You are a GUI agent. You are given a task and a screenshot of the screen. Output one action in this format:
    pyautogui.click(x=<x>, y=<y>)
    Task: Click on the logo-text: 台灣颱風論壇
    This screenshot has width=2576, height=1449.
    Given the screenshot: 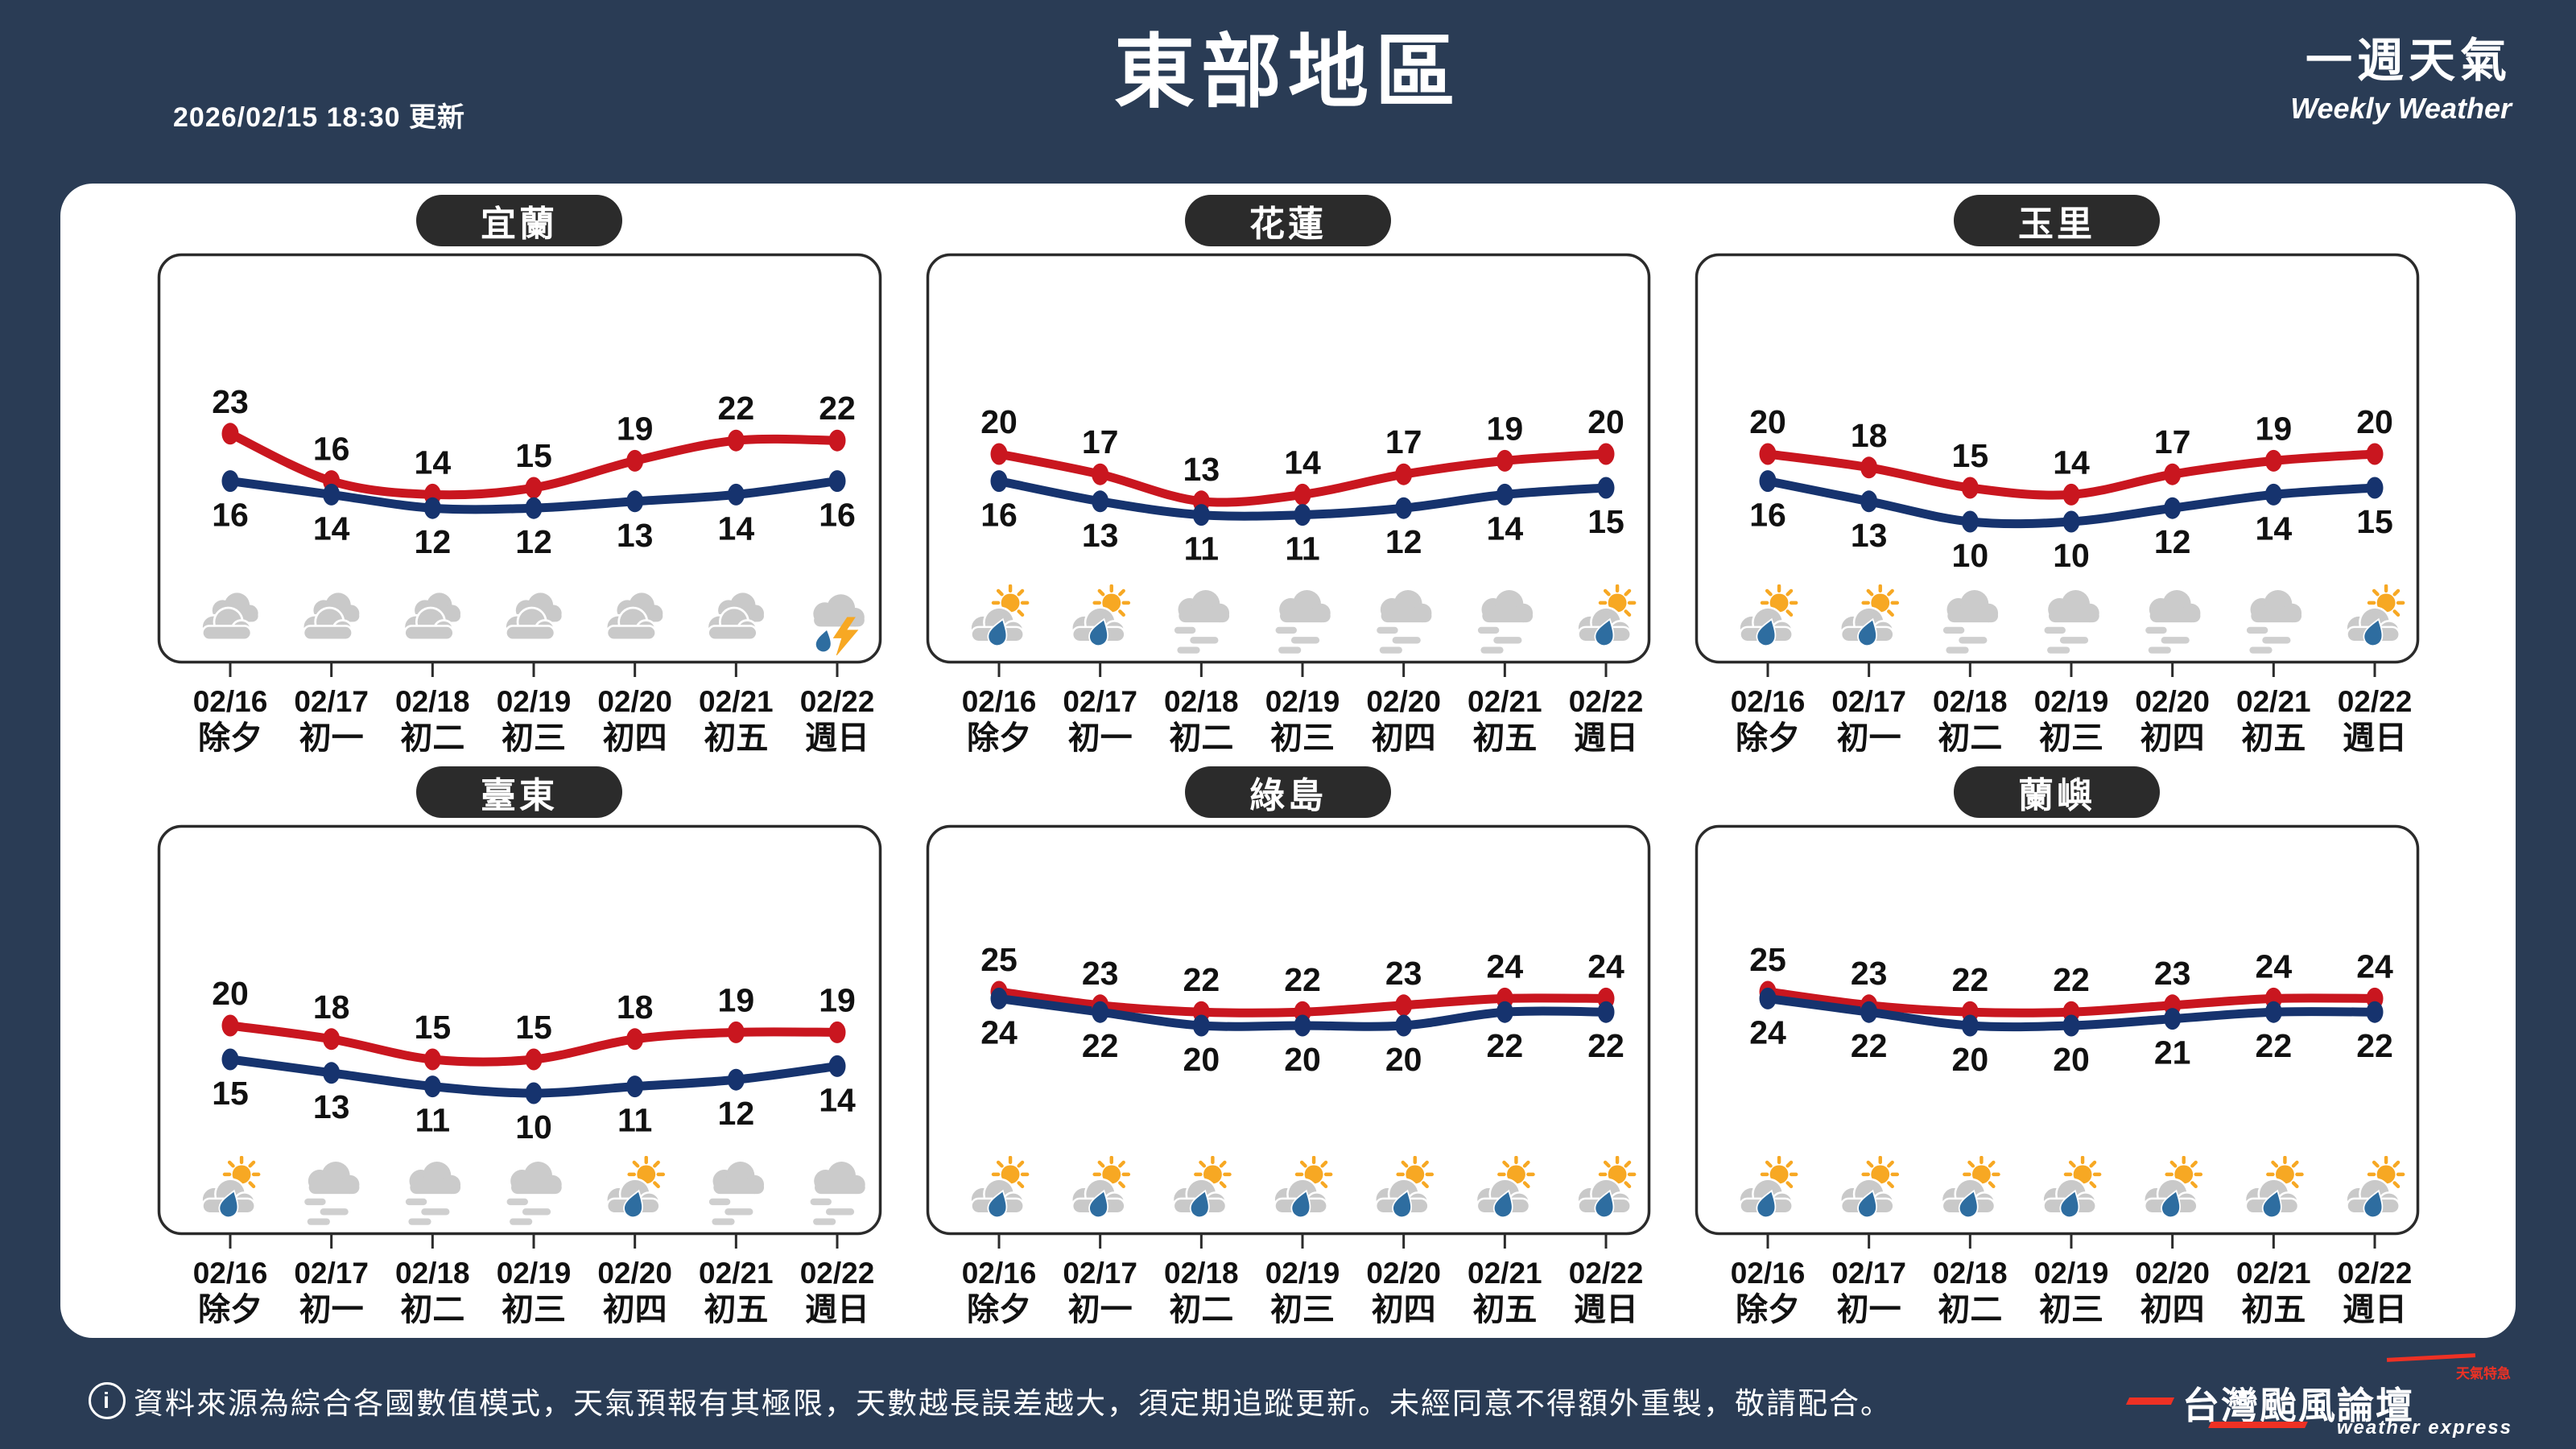 What is the action you would take?
    pyautogui.click(x=2298, y=1405)
    